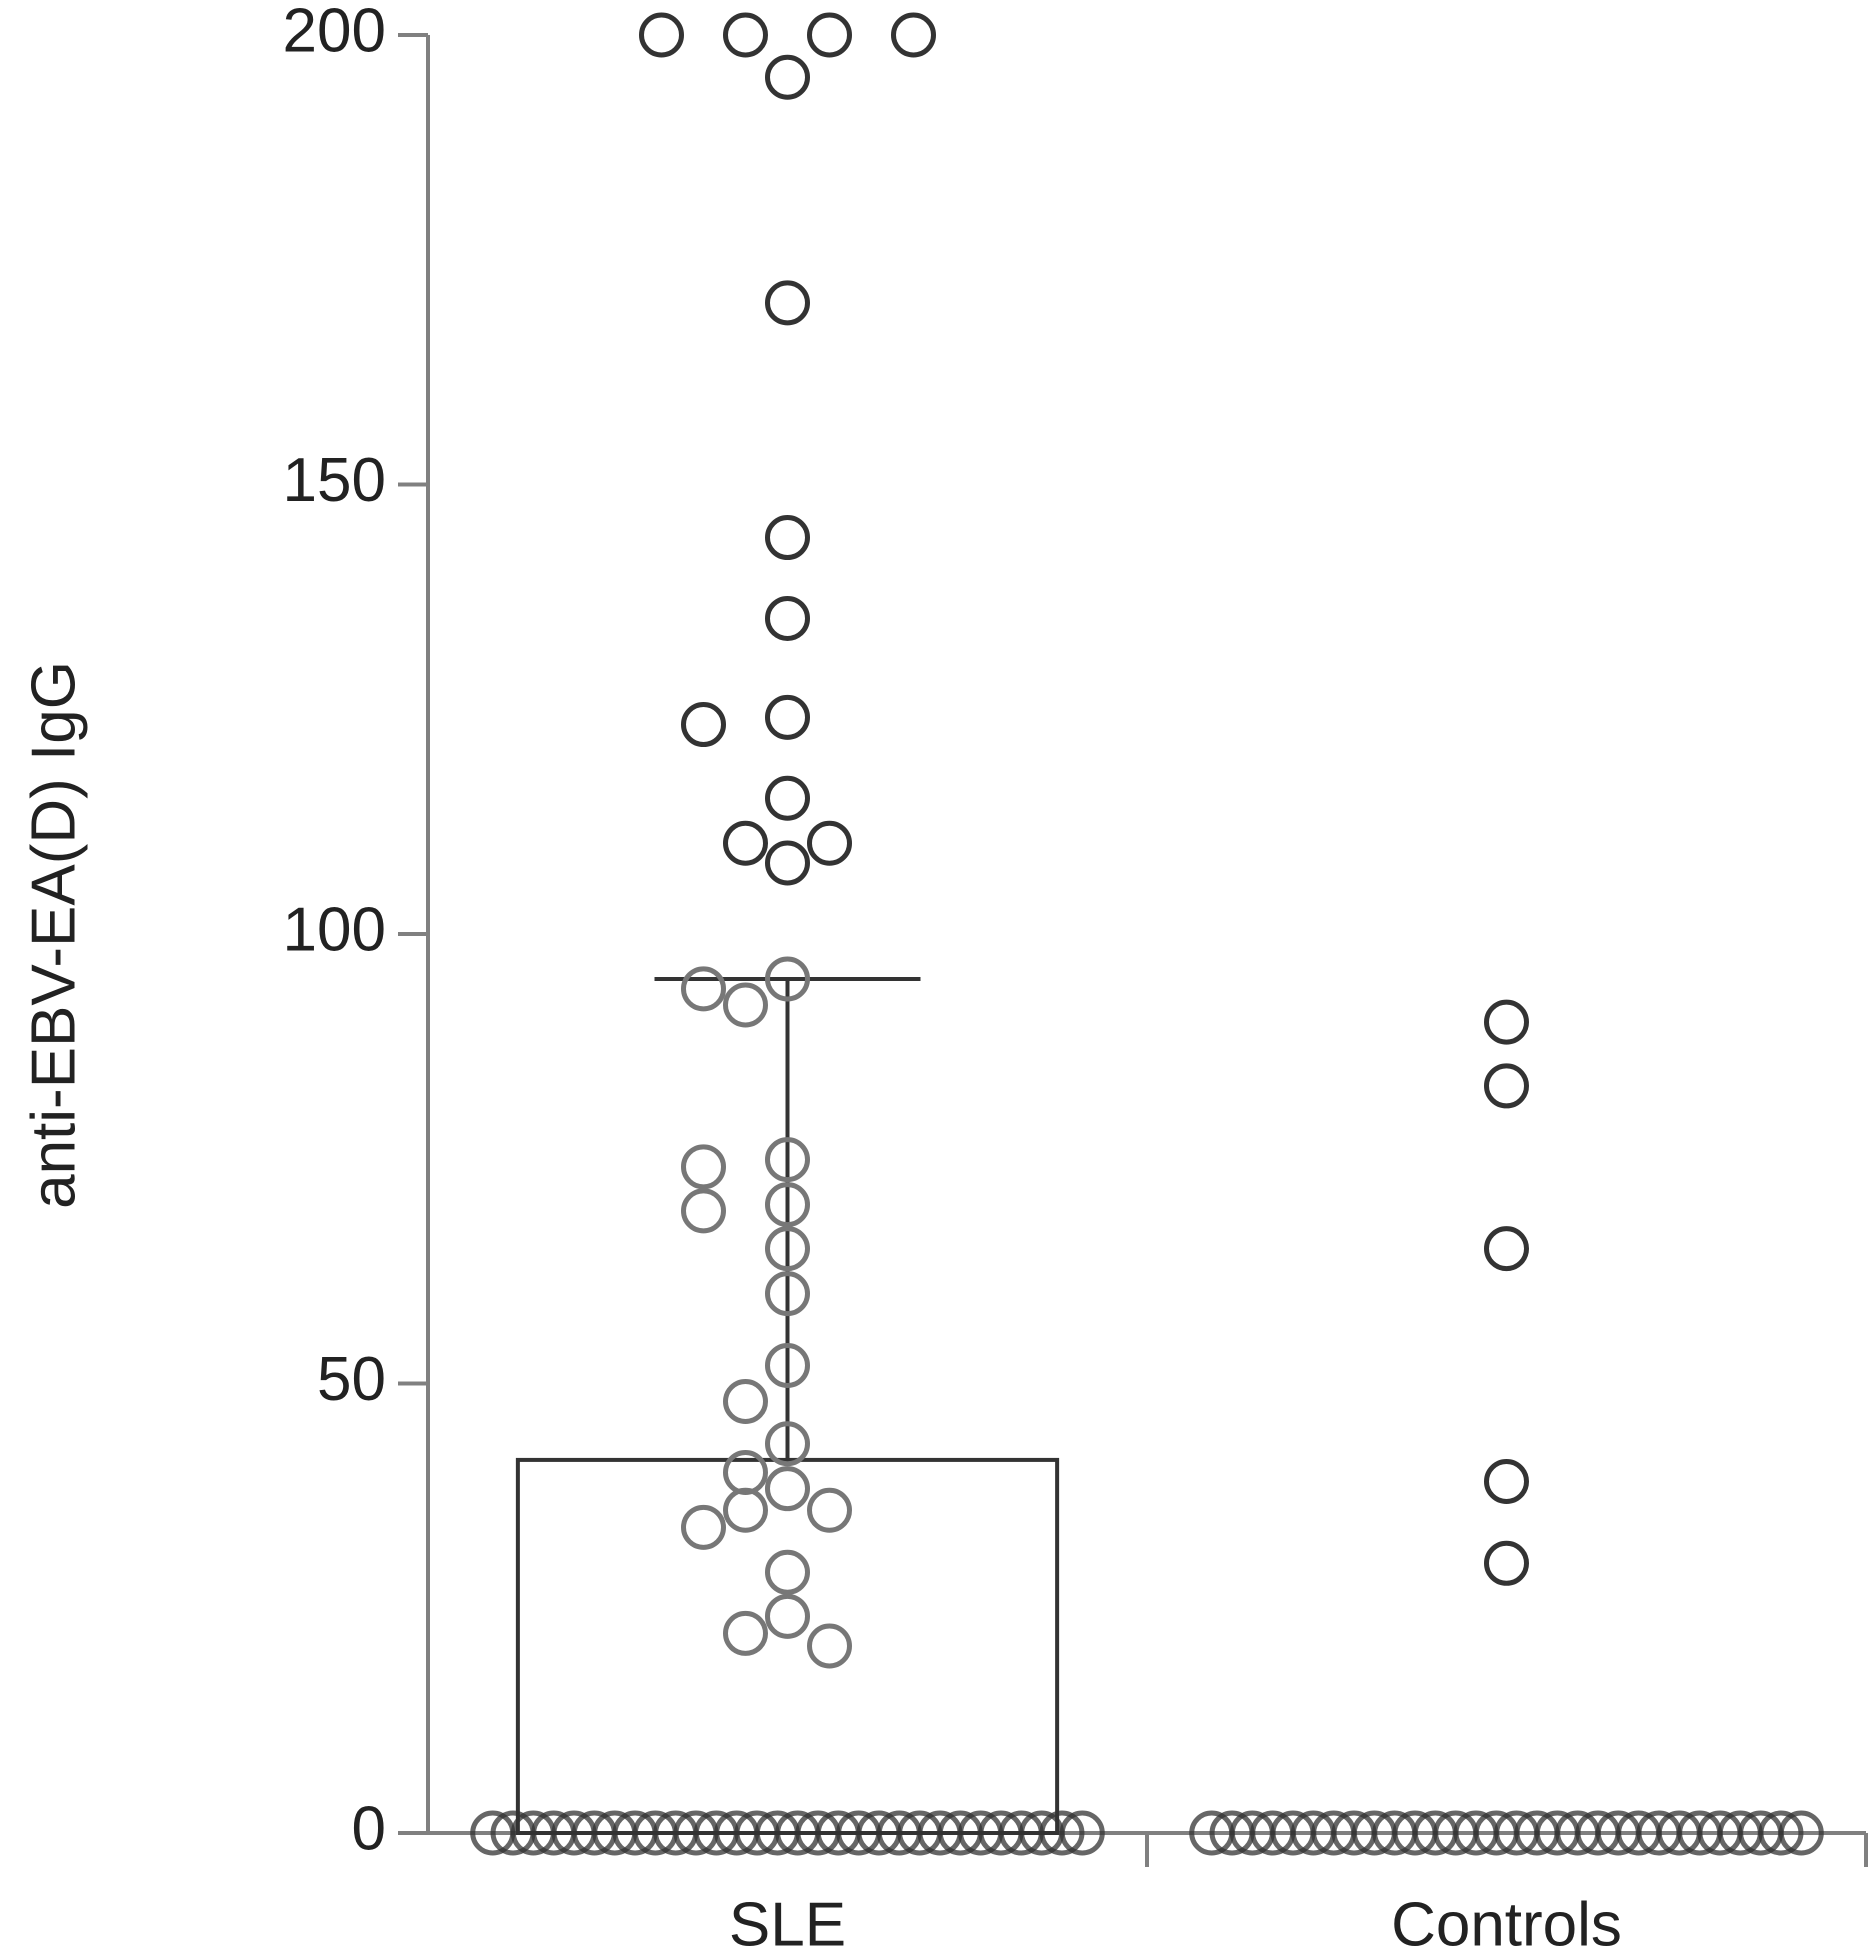 The height and width of the screenshot is (1960, 1870). I want to click on y-tick-label: 100, so click(334, 929).